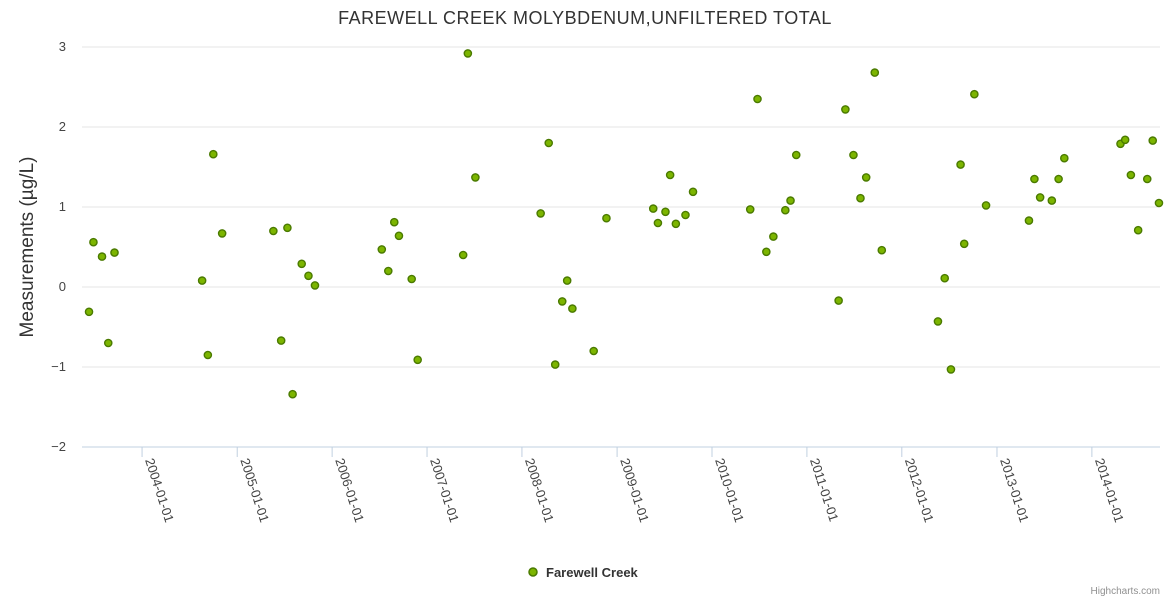 This screenshot has height=600, width=1170. Describe the element at coordinates (729, 490) in the screenshot. I see `x-tick-label: 2010-01-01` at that location.